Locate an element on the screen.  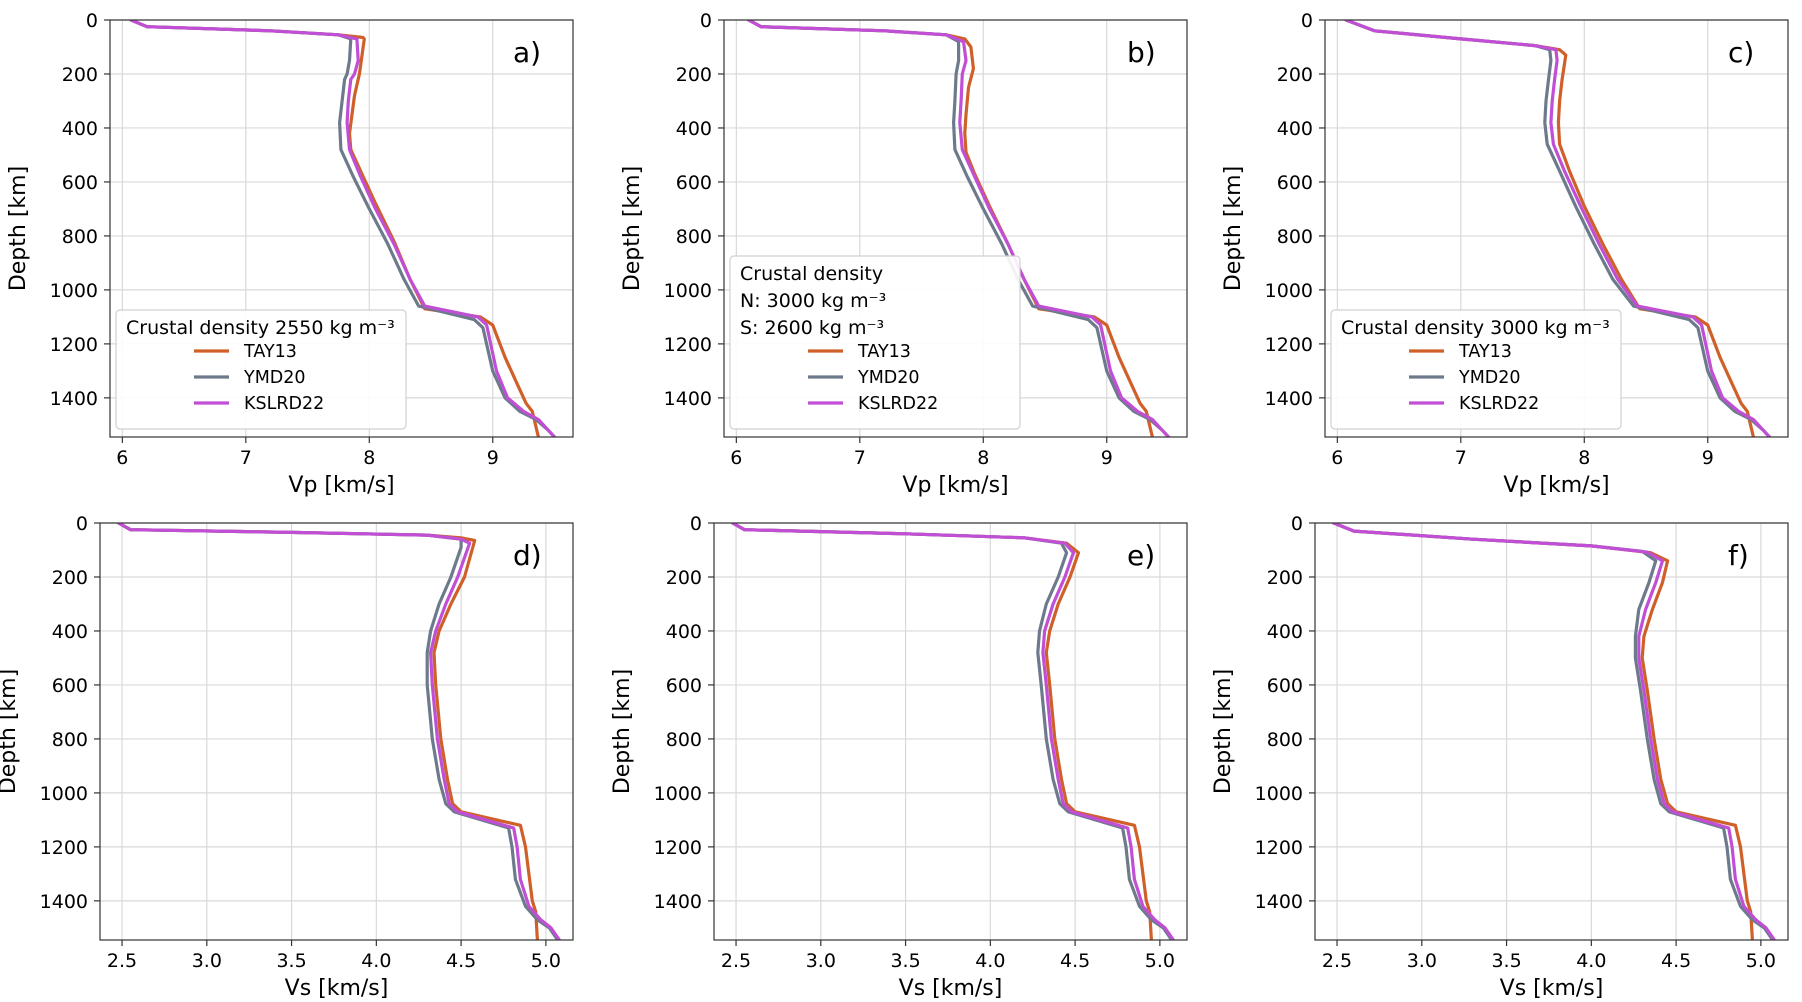
legend-entry-kslrd22: KSLRD22 is located at coordinates (898, 404).